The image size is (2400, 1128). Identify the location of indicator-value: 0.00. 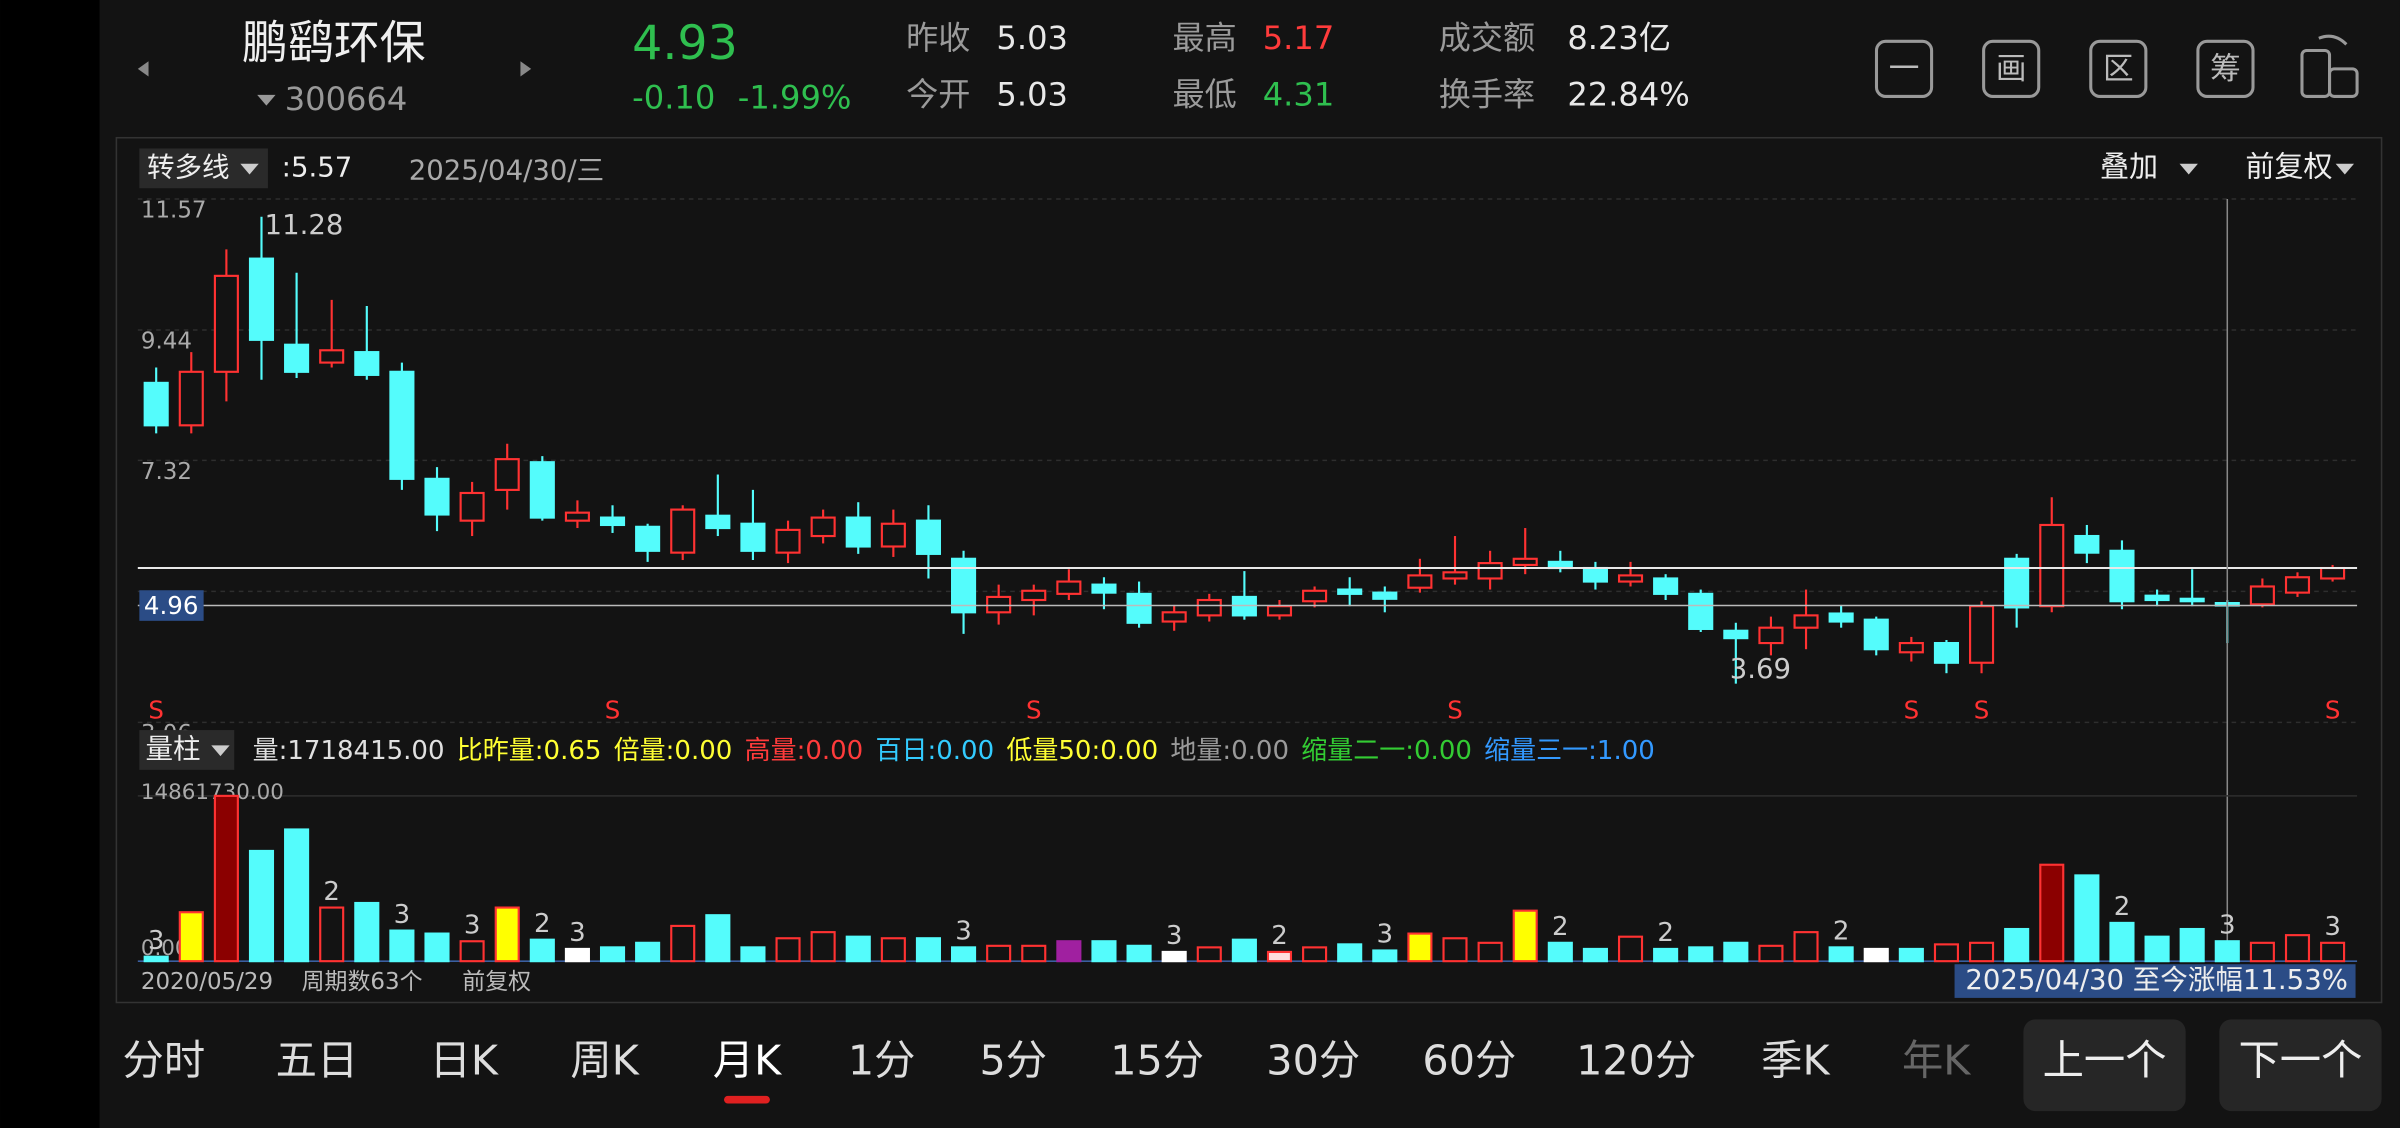
(1443, 751).